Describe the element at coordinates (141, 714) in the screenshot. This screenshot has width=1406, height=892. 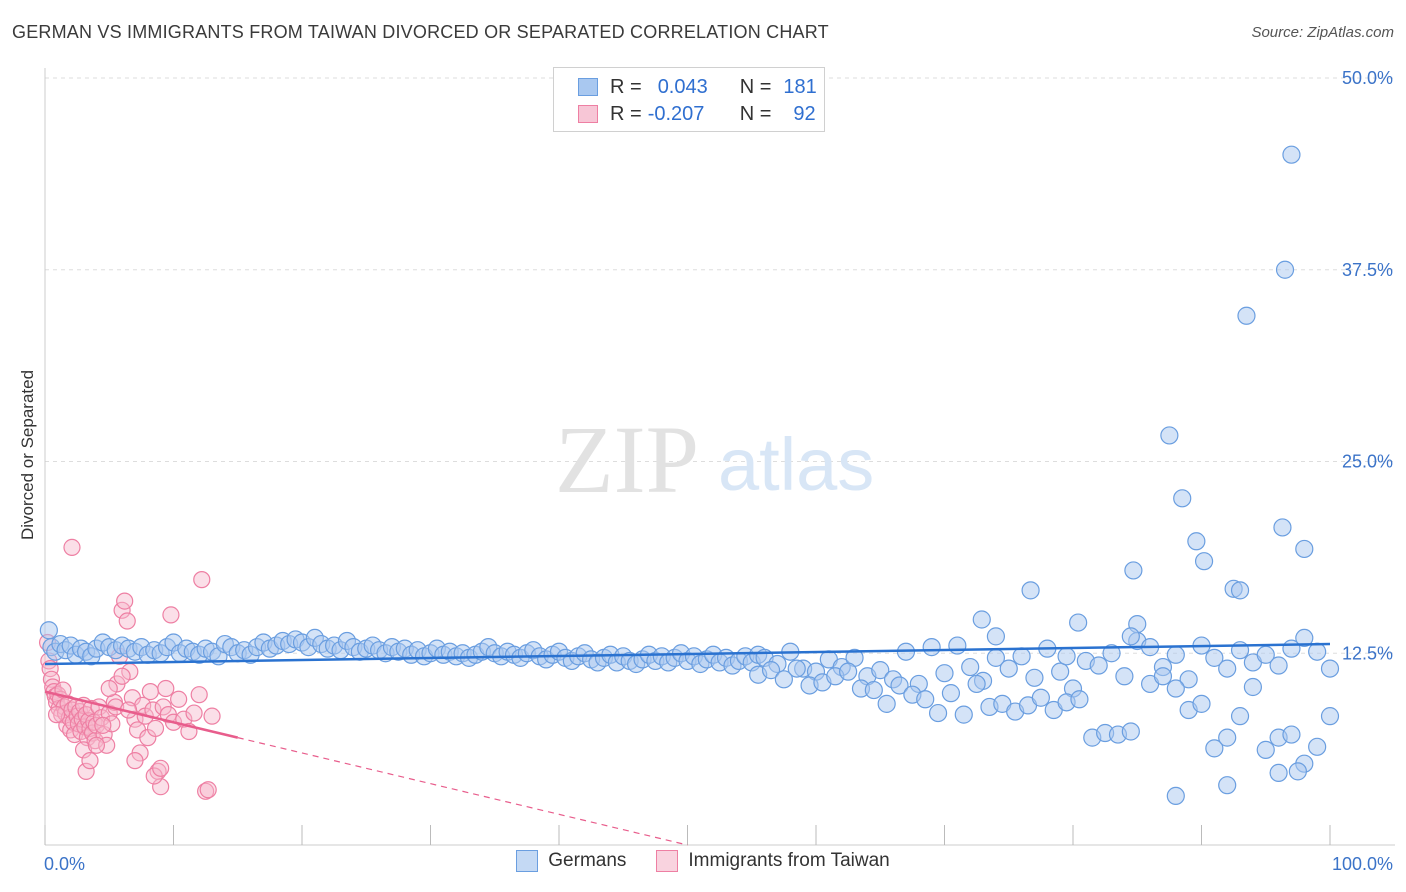
I see `taiwan-trend-line` at that location.